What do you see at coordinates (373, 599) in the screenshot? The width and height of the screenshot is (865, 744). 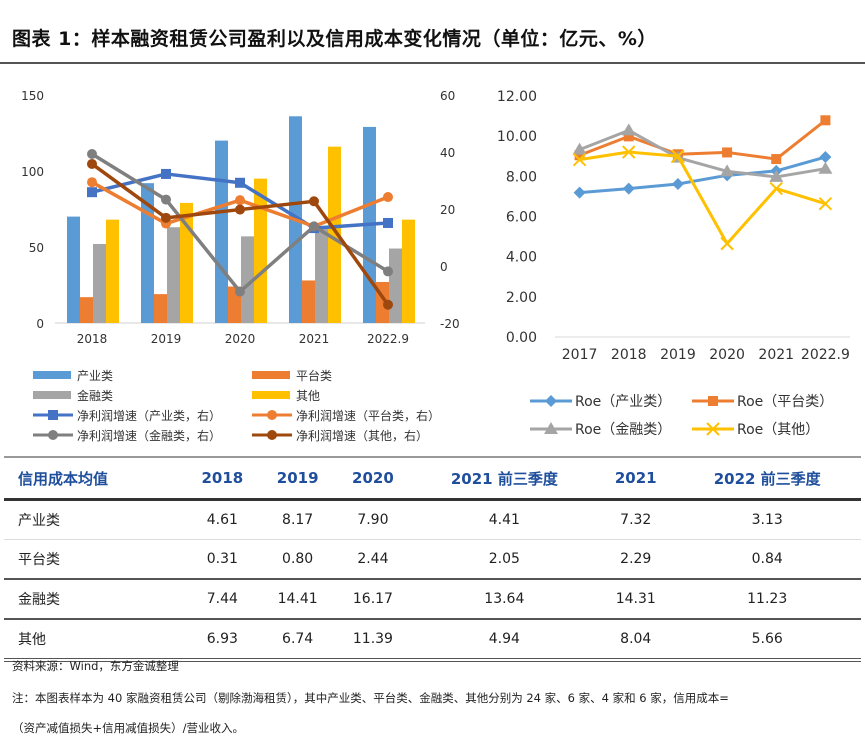 I see `table-cell: 16.17` at bounding box center [373, 599].